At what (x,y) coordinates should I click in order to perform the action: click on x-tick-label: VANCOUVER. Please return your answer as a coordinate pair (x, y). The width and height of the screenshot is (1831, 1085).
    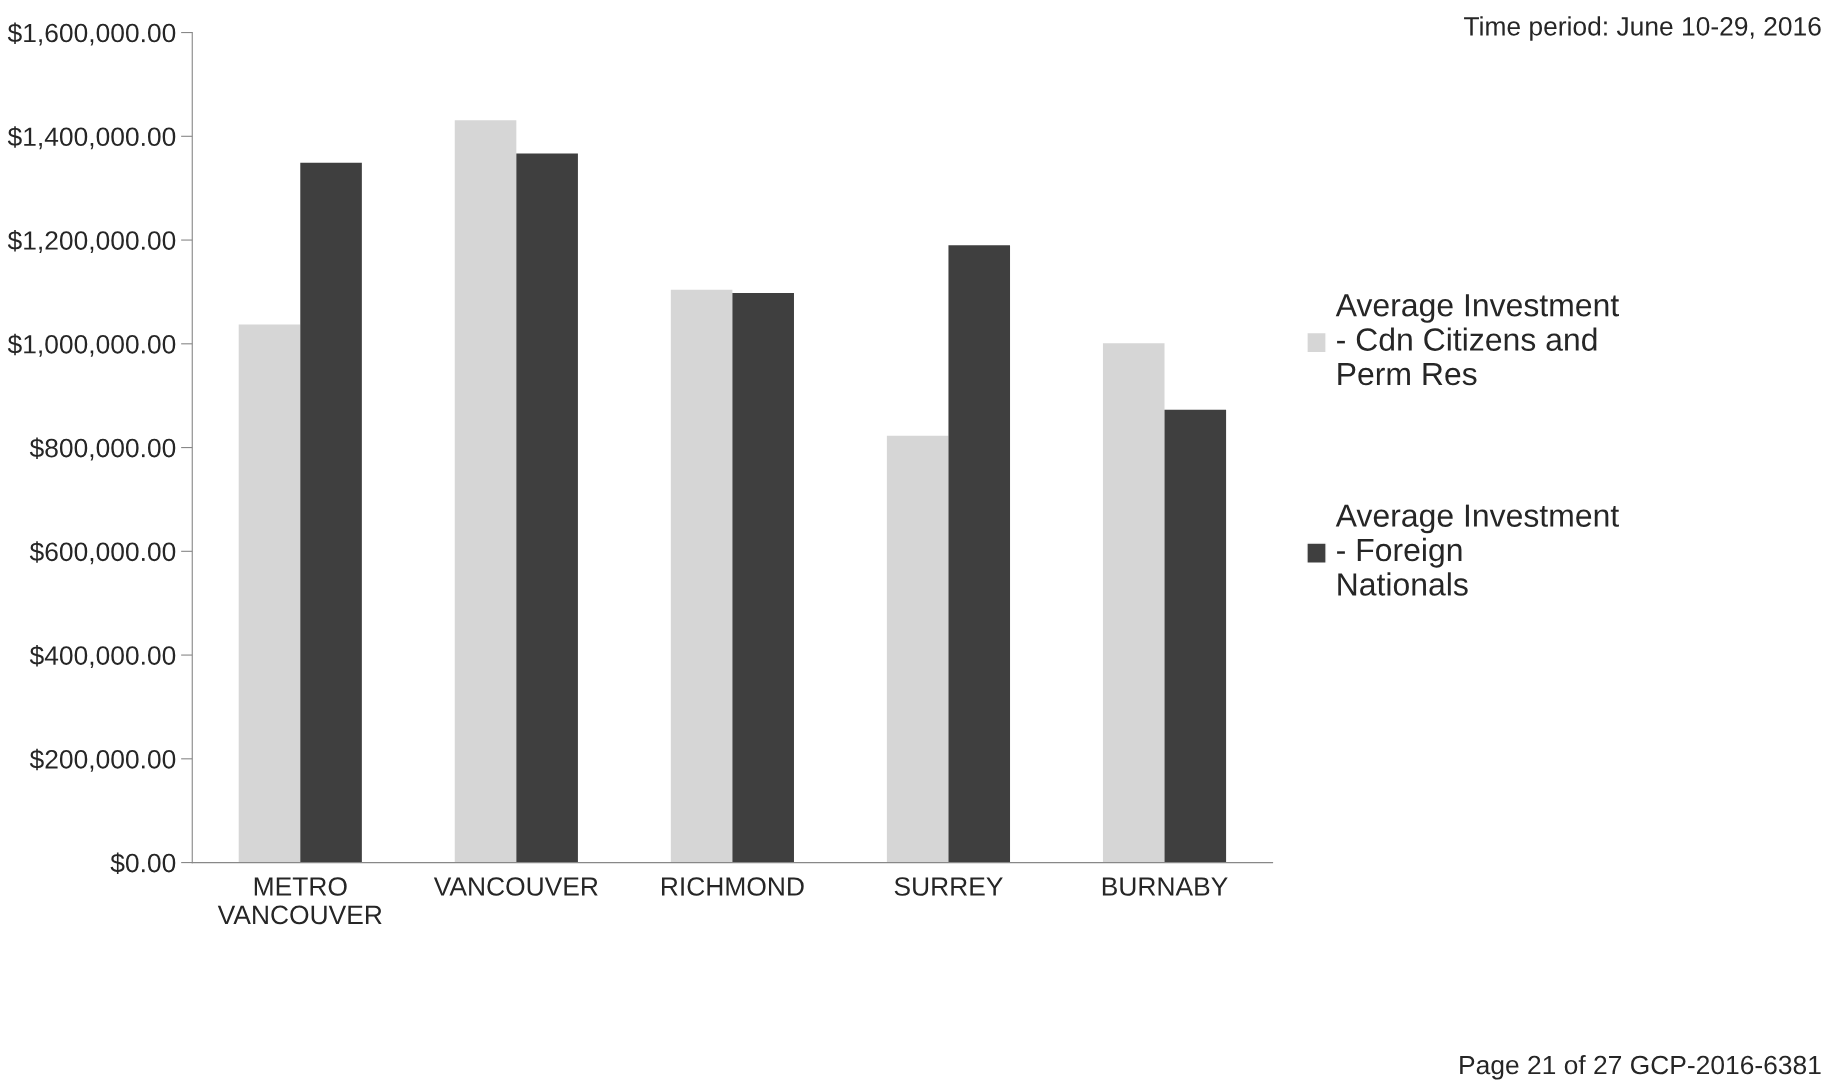
    Looking at the image, I should click on (515, 886).